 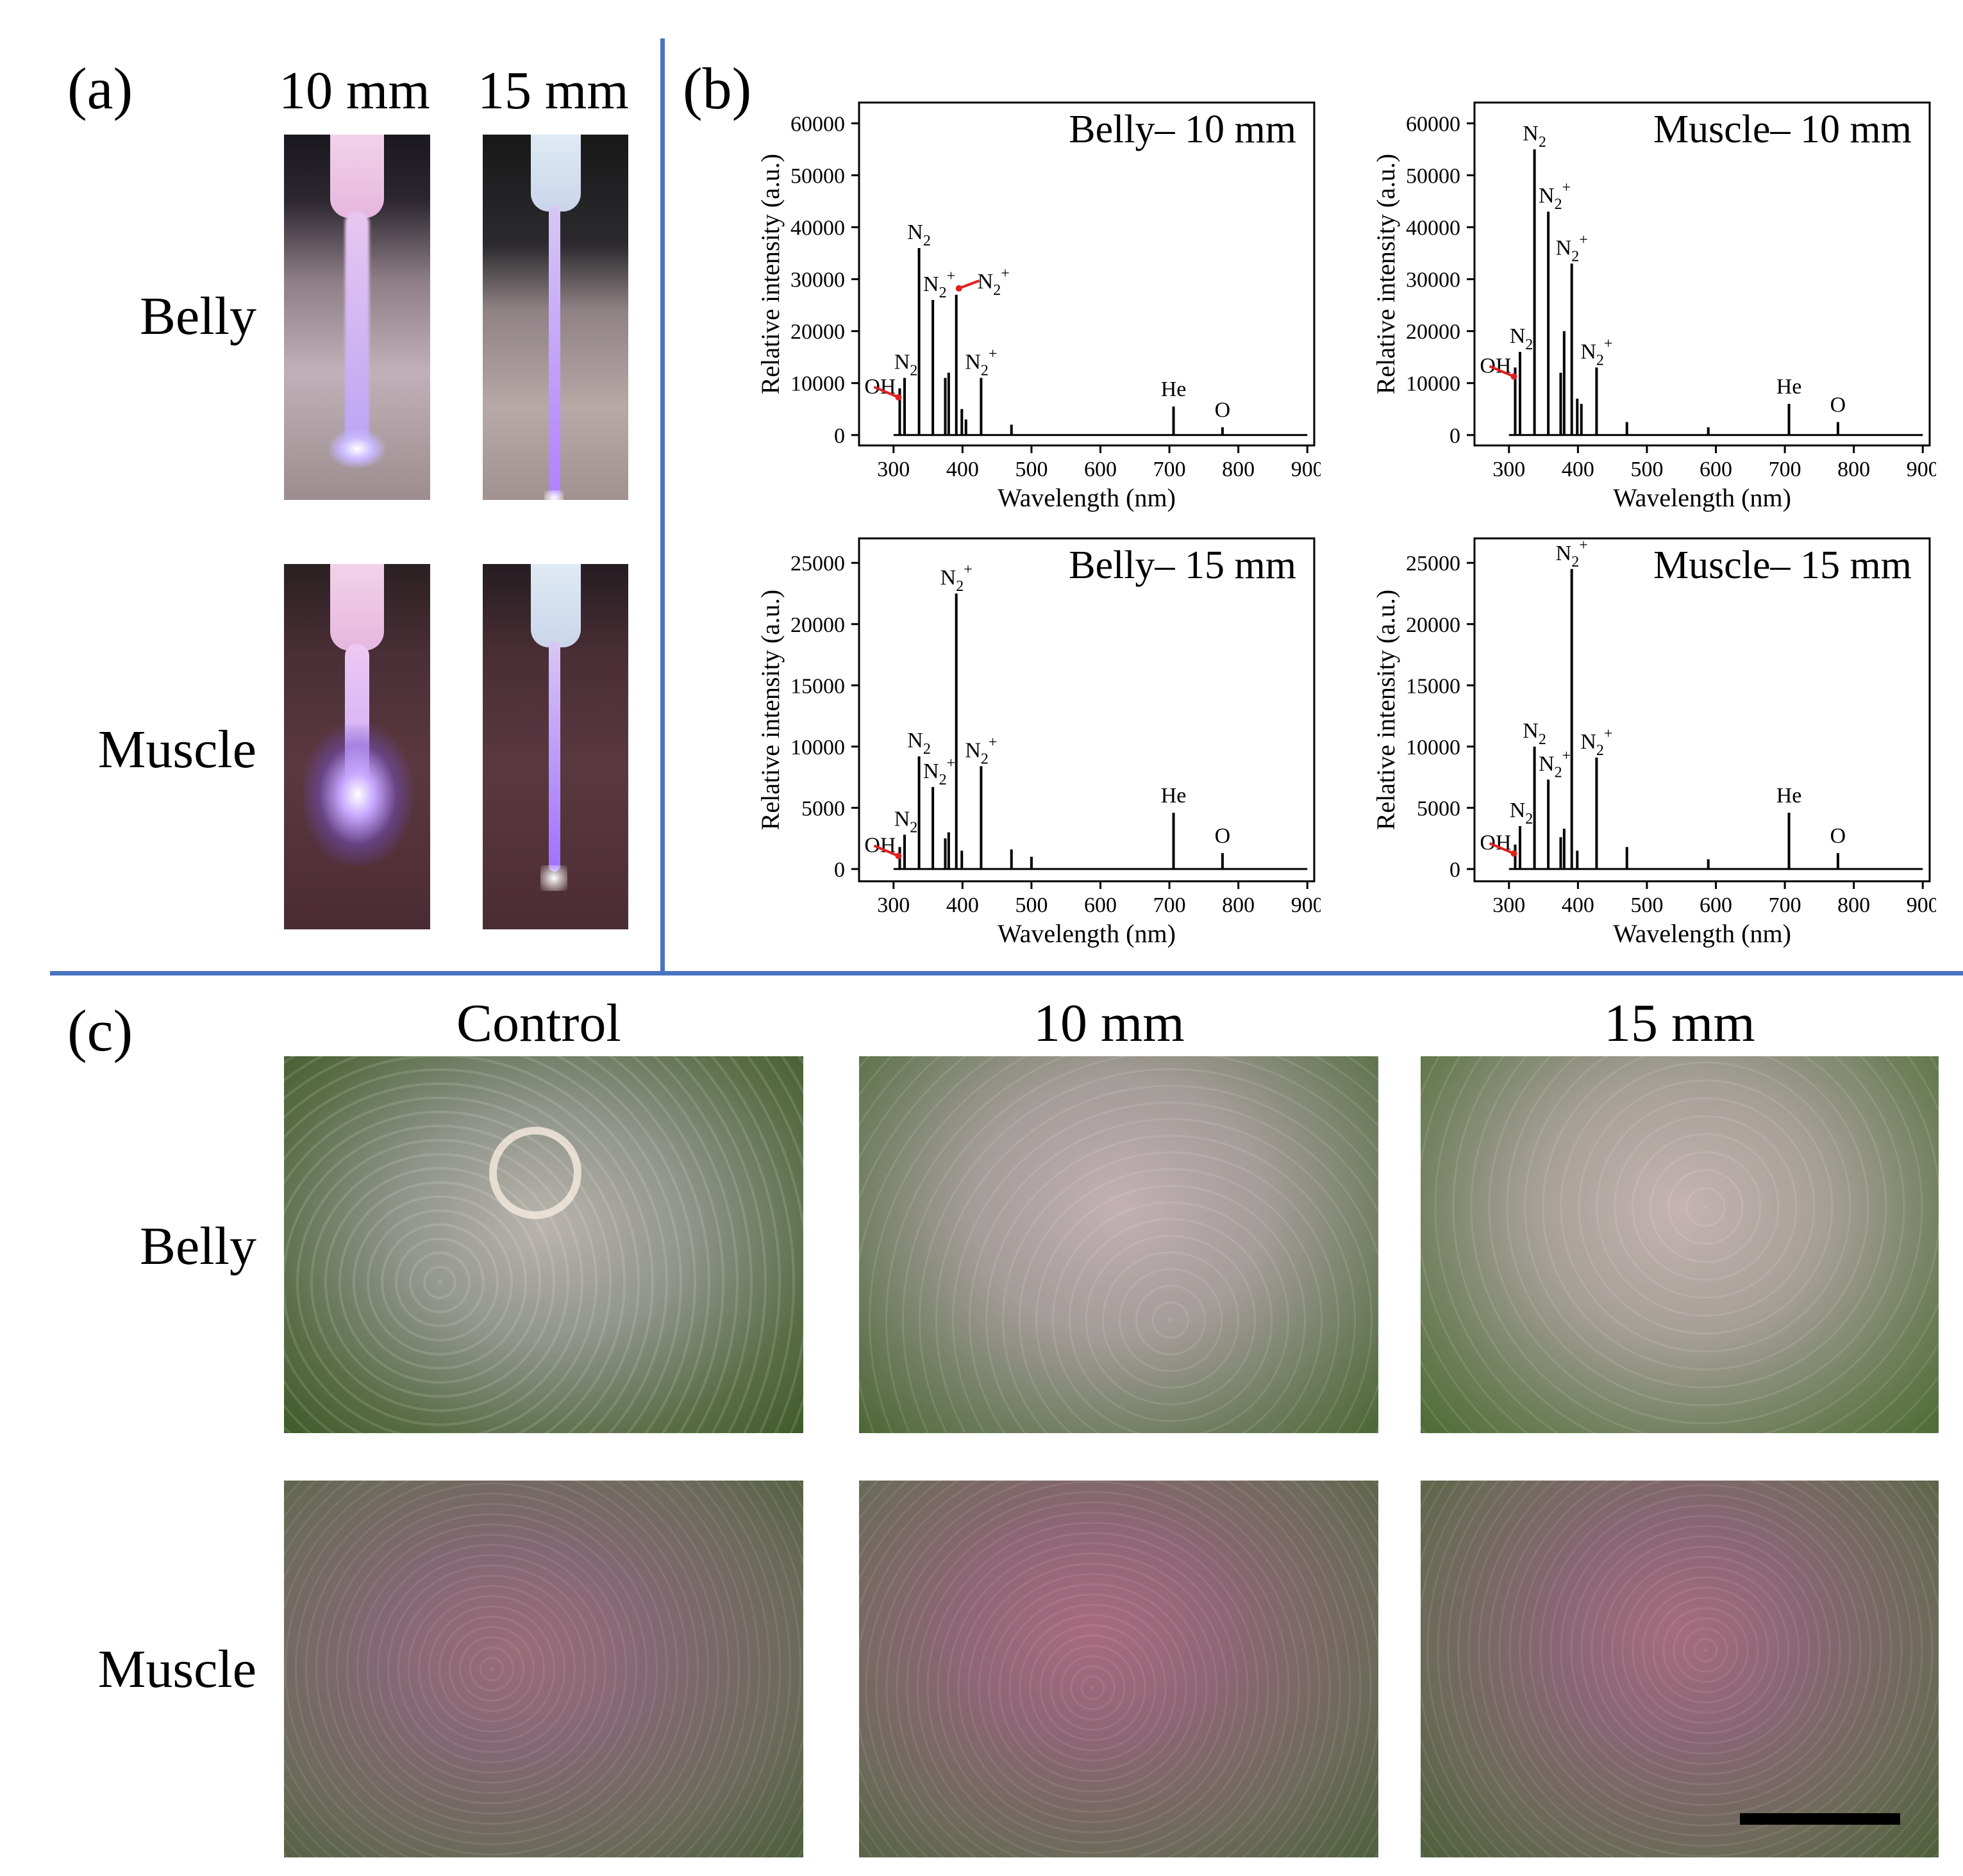 What do you see at coordinates (100, 1030) in the screenshot?
I see `panel-c-letter: (c)` at bounding box center [100, 1030].